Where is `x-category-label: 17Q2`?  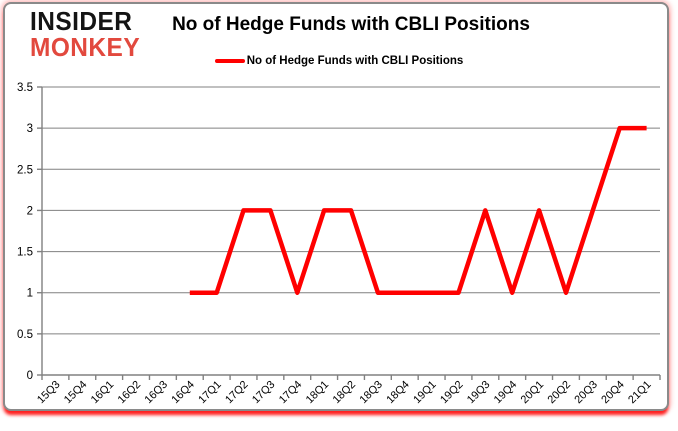 x-category-label: 17Q2 is located at coordinates (237, 393).